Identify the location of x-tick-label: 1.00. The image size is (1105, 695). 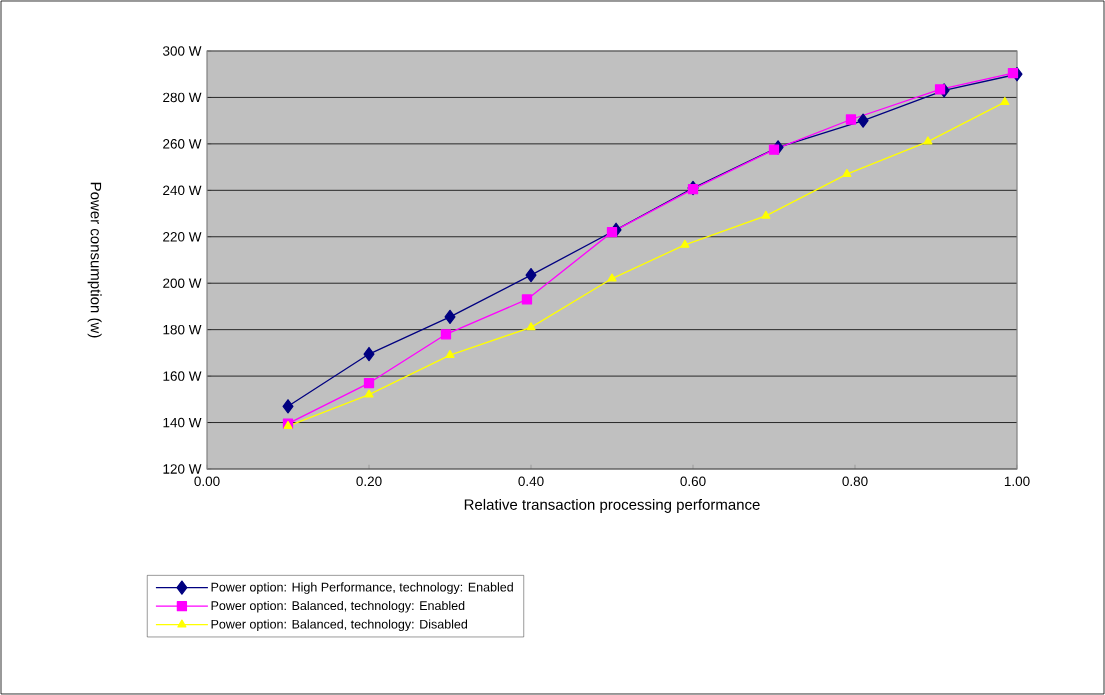
(1017, 481).